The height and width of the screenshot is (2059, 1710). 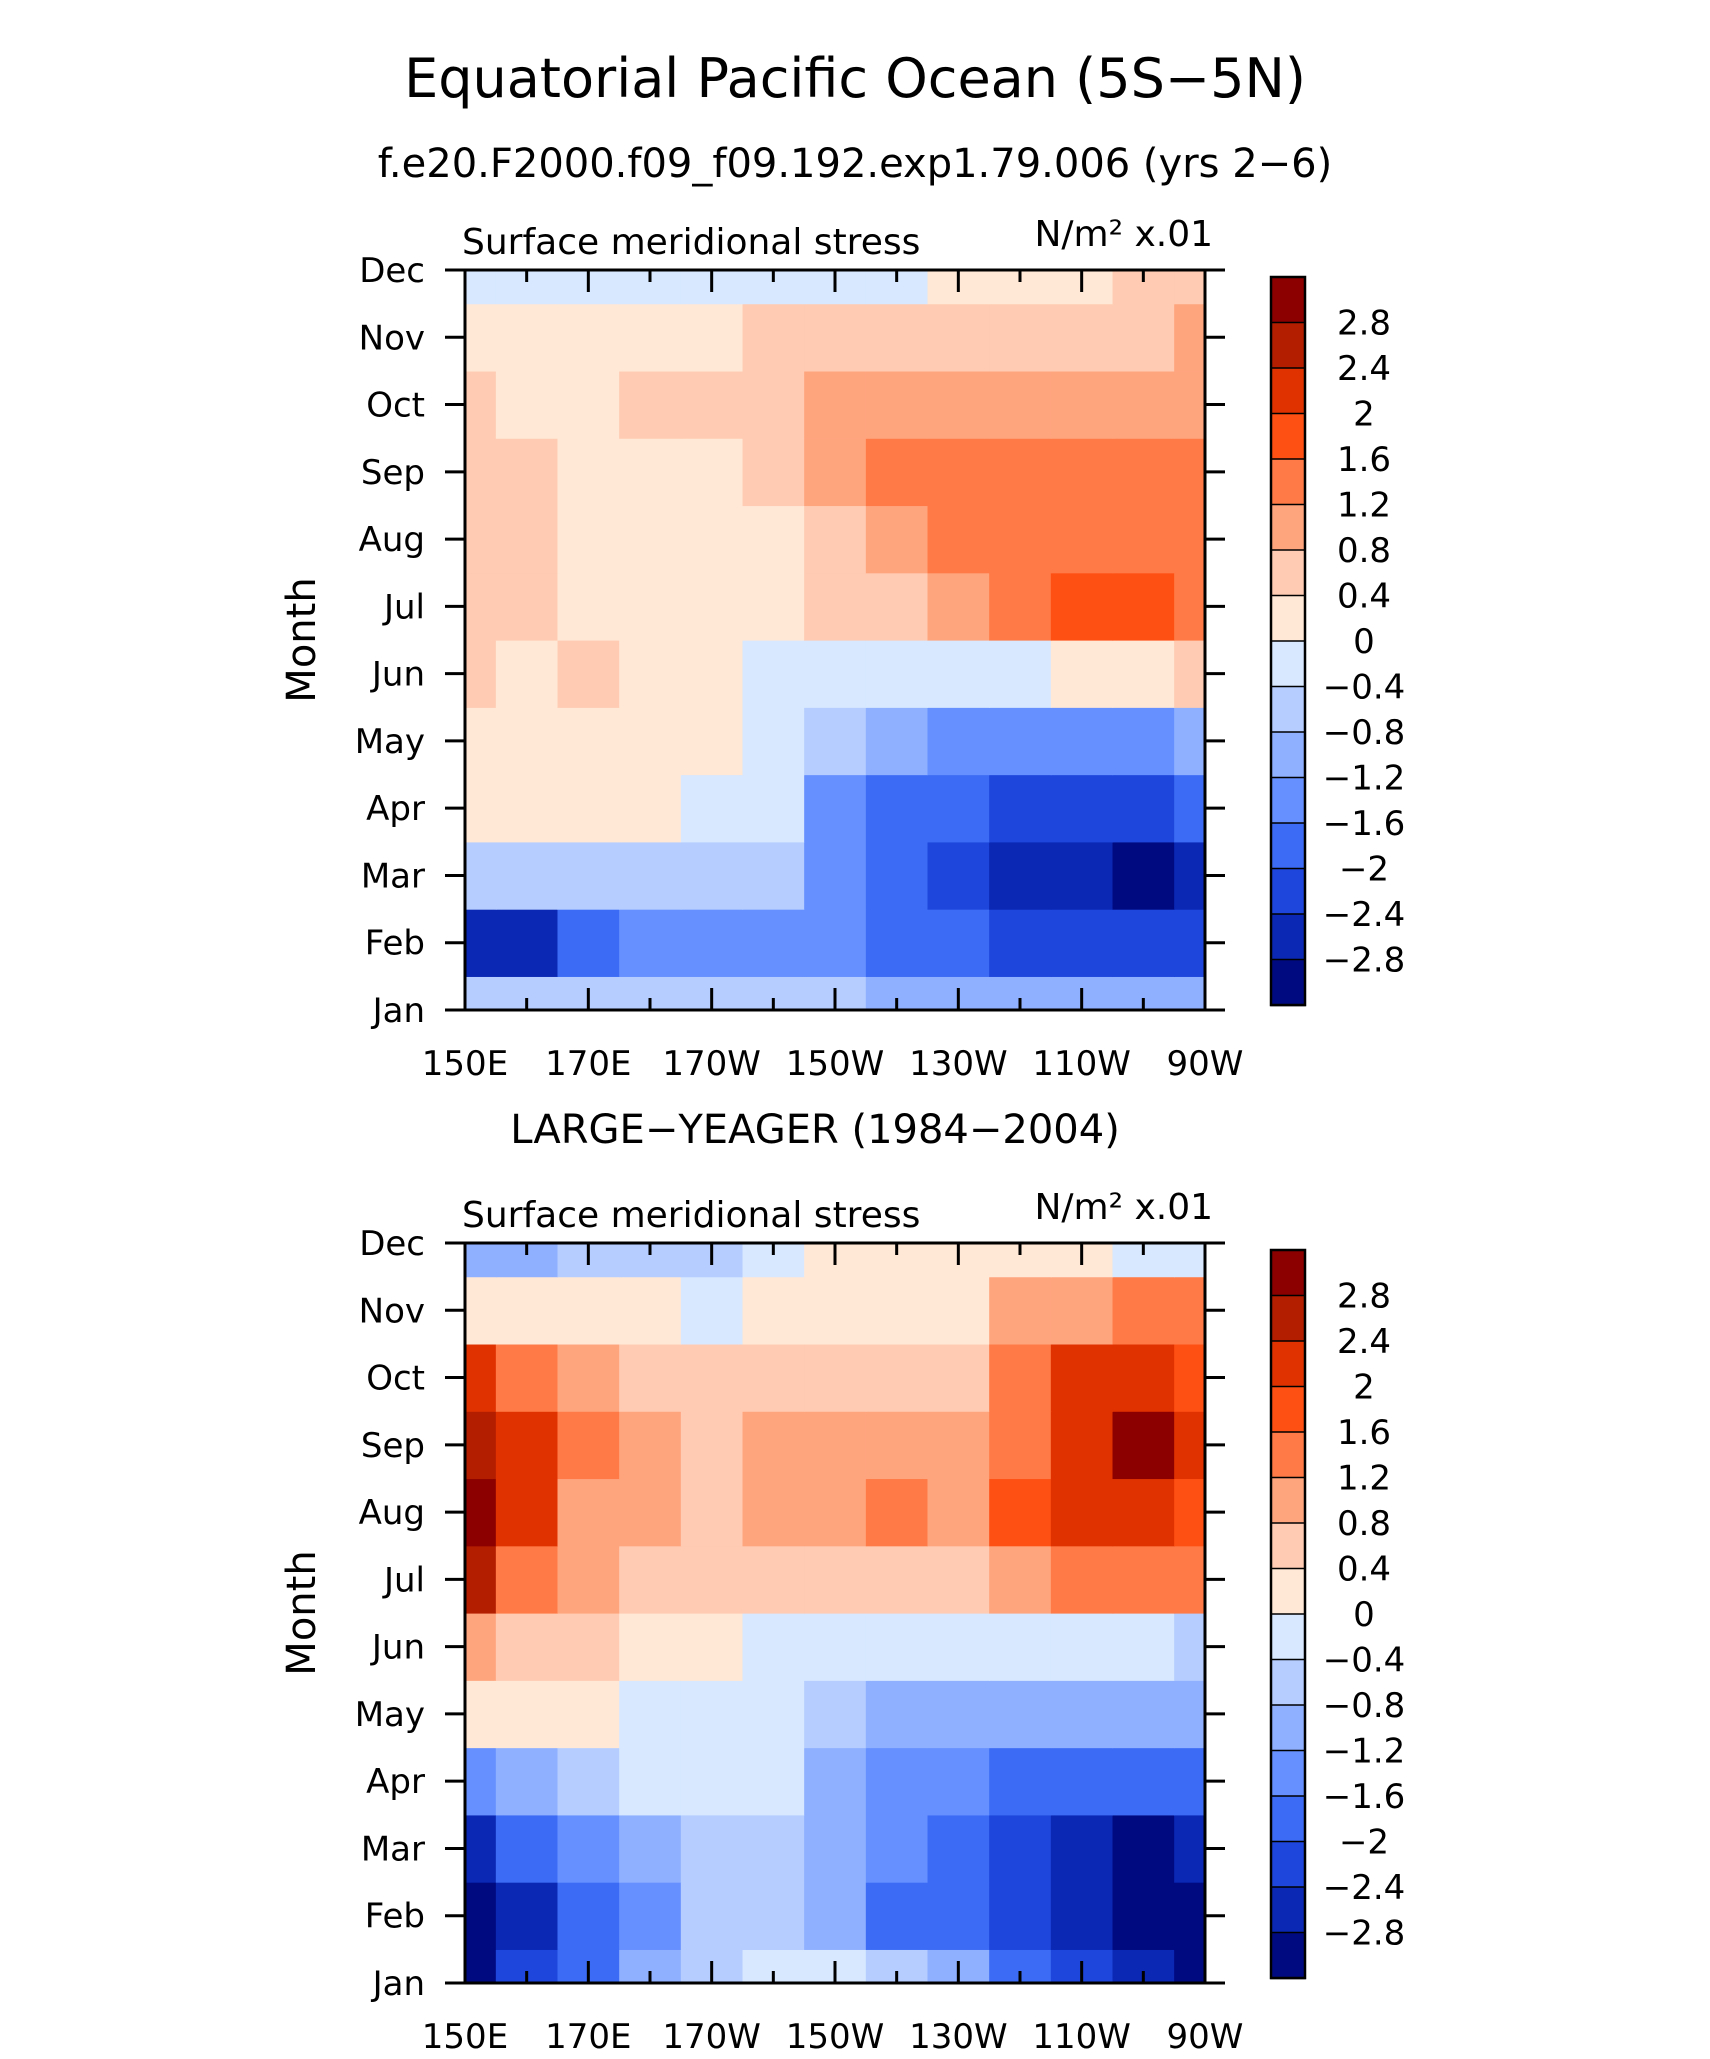 What do you see at coordinates (392, 271) in the screenshot?
I see `panel-model-y-tick-label: Dec` at bounding box center [392, 271].